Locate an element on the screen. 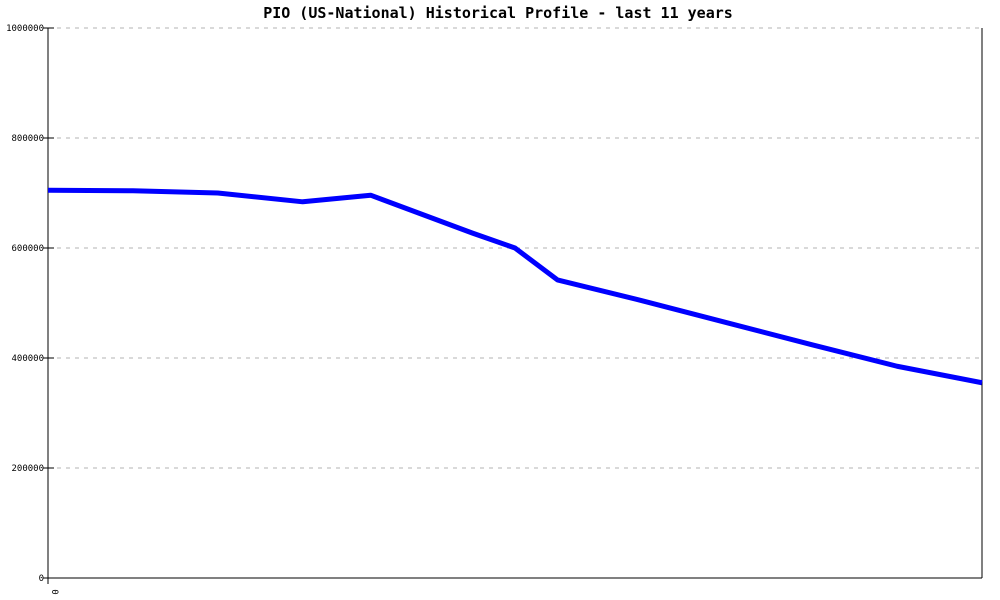 The height and width of the screenshot is (600, 1000). y-tick-group: 0 200000 400000 600000 800000 1000000 is located at coordinates (30, 304).